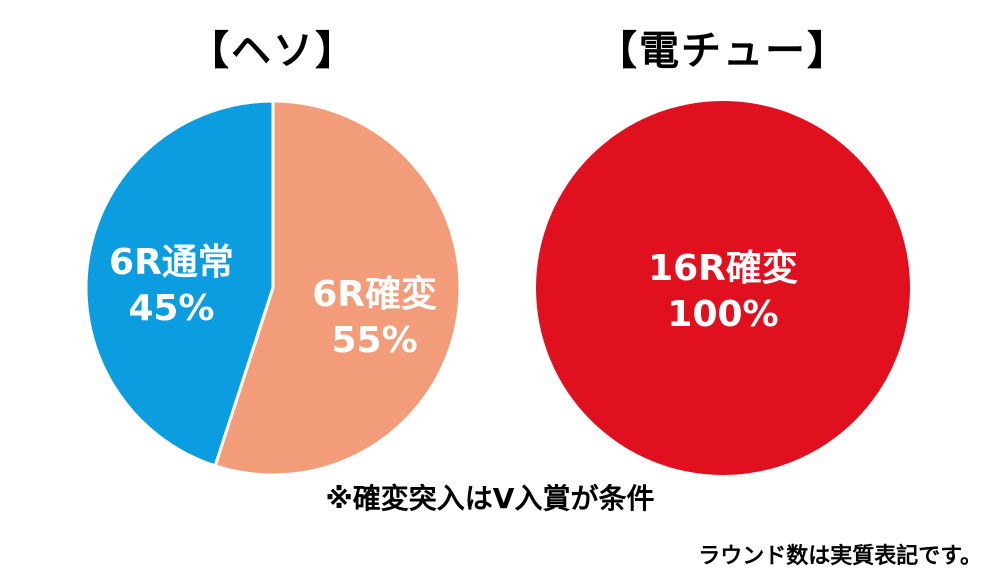  I want to click on slice-value-label-0-0: 45%, so click(171, 308).